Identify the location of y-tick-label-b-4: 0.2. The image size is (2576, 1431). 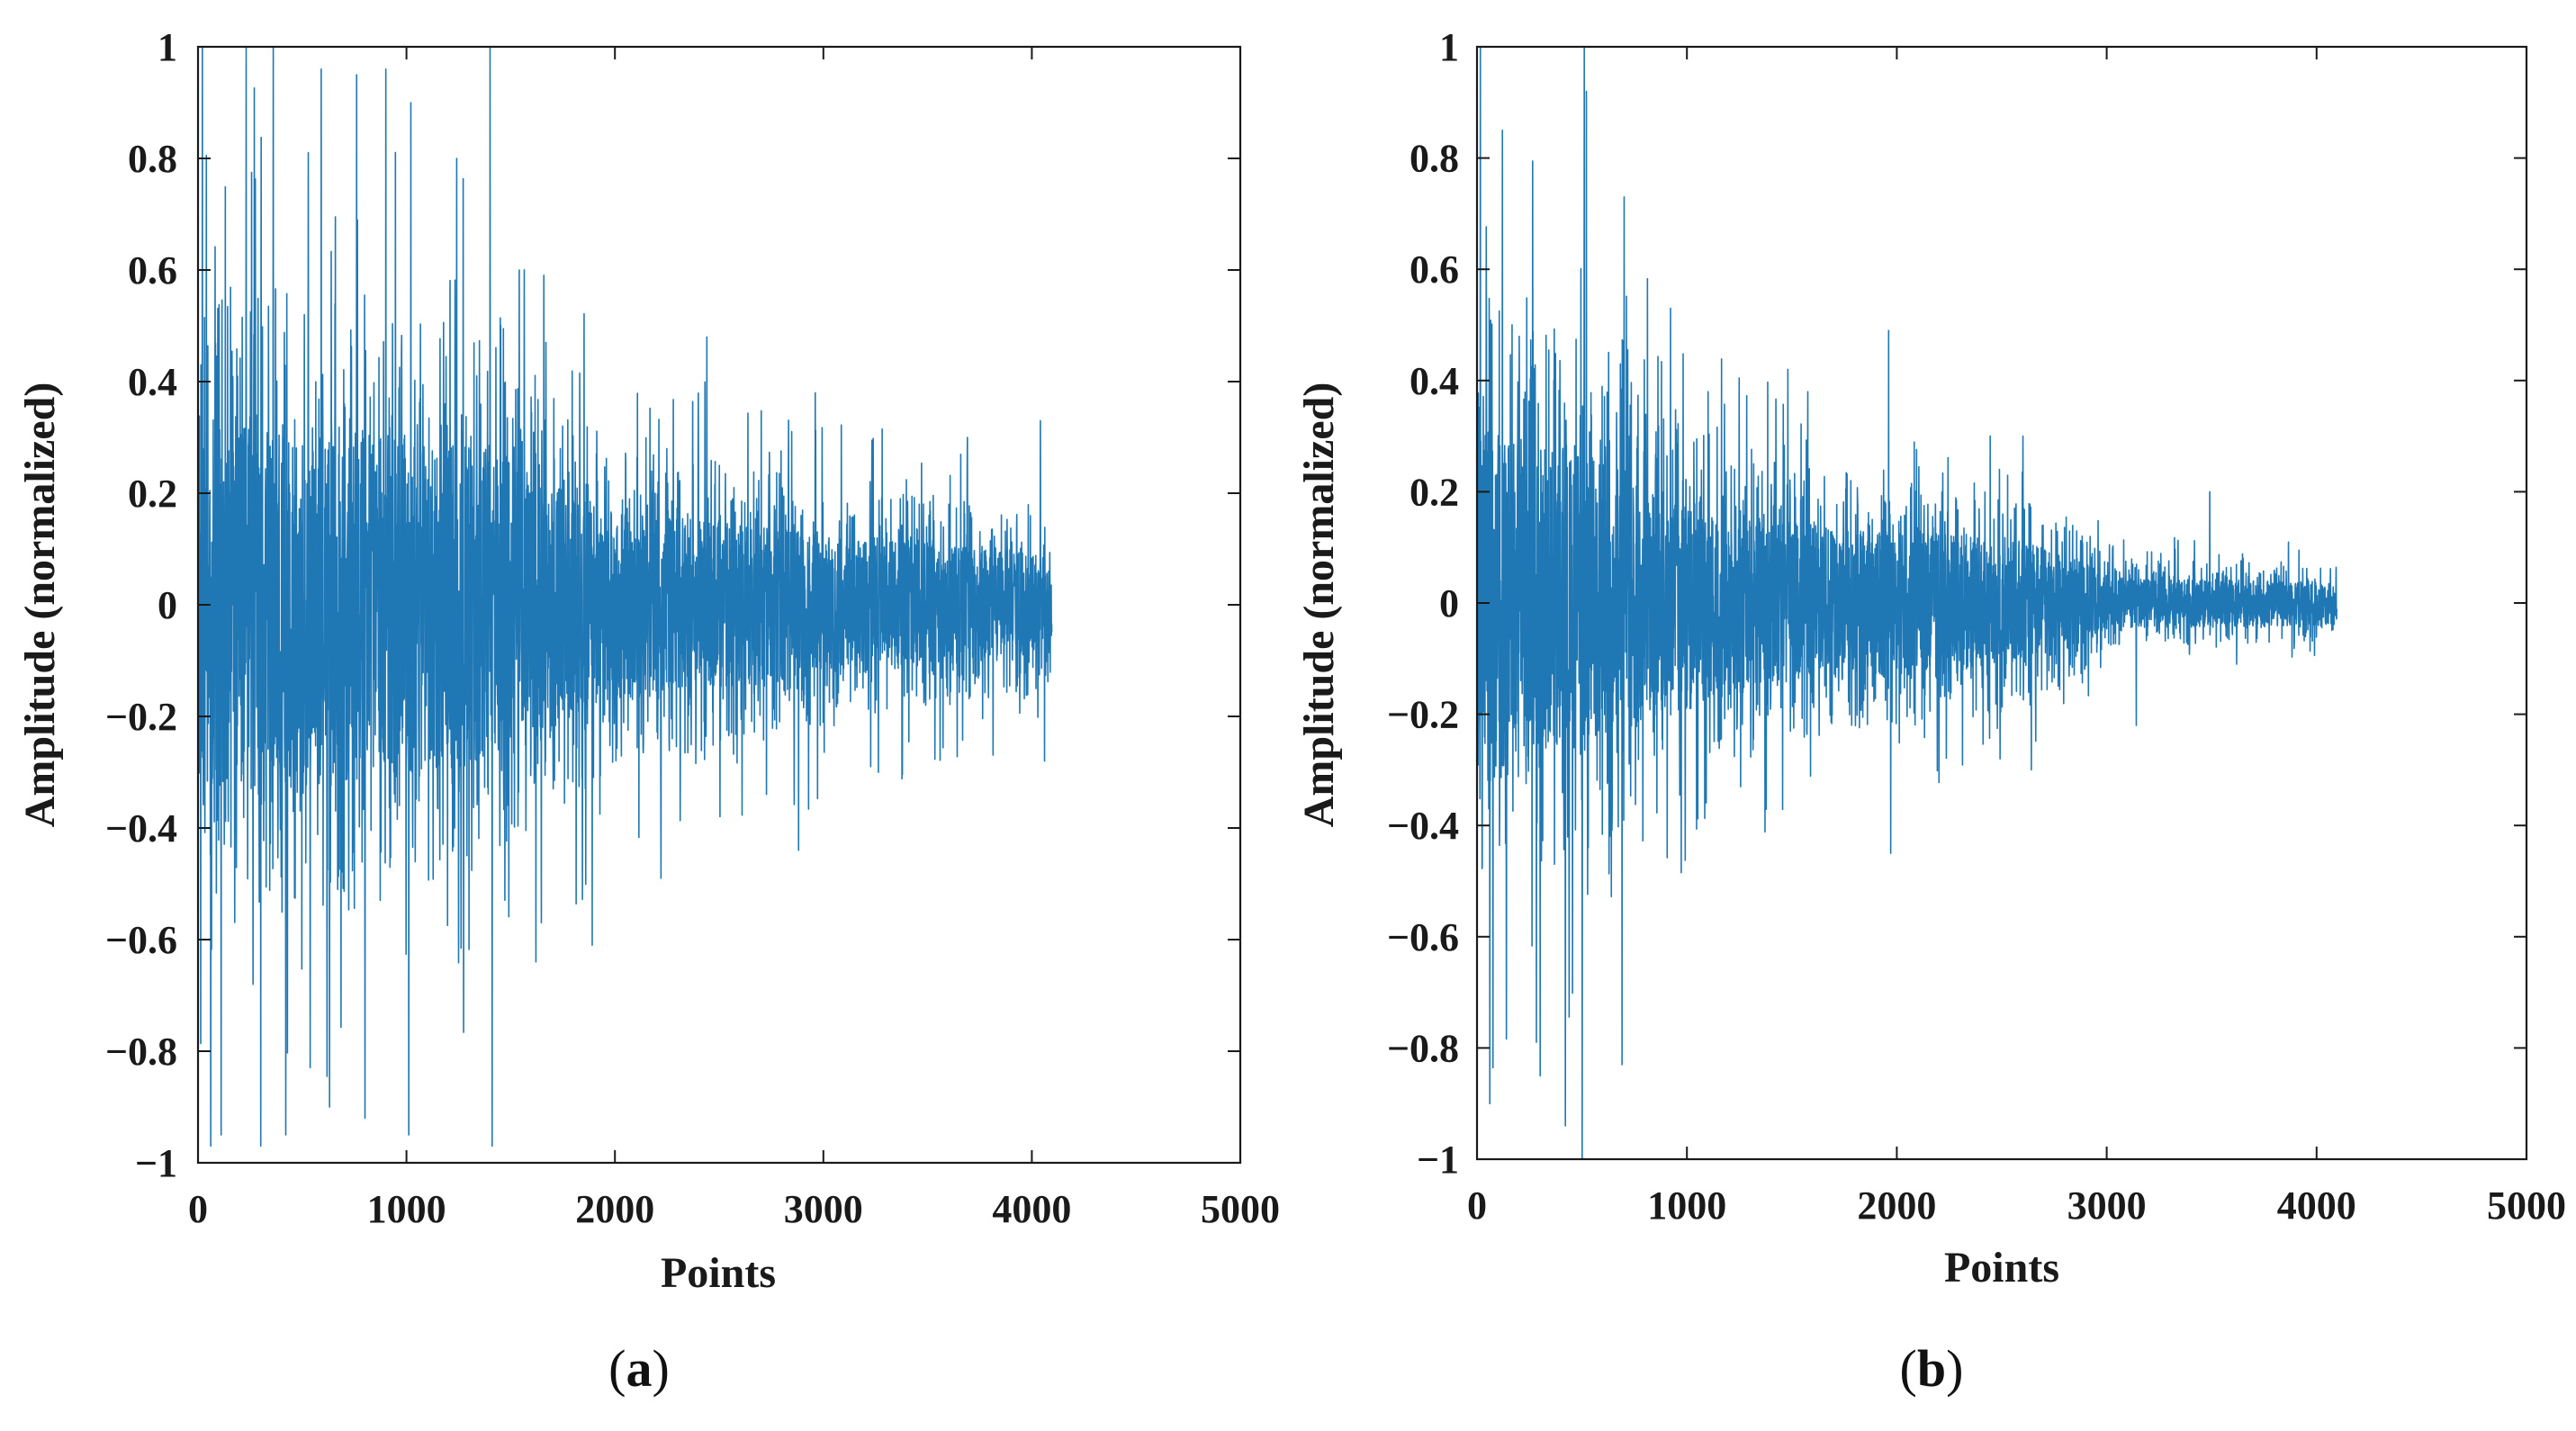
(1434, 492).